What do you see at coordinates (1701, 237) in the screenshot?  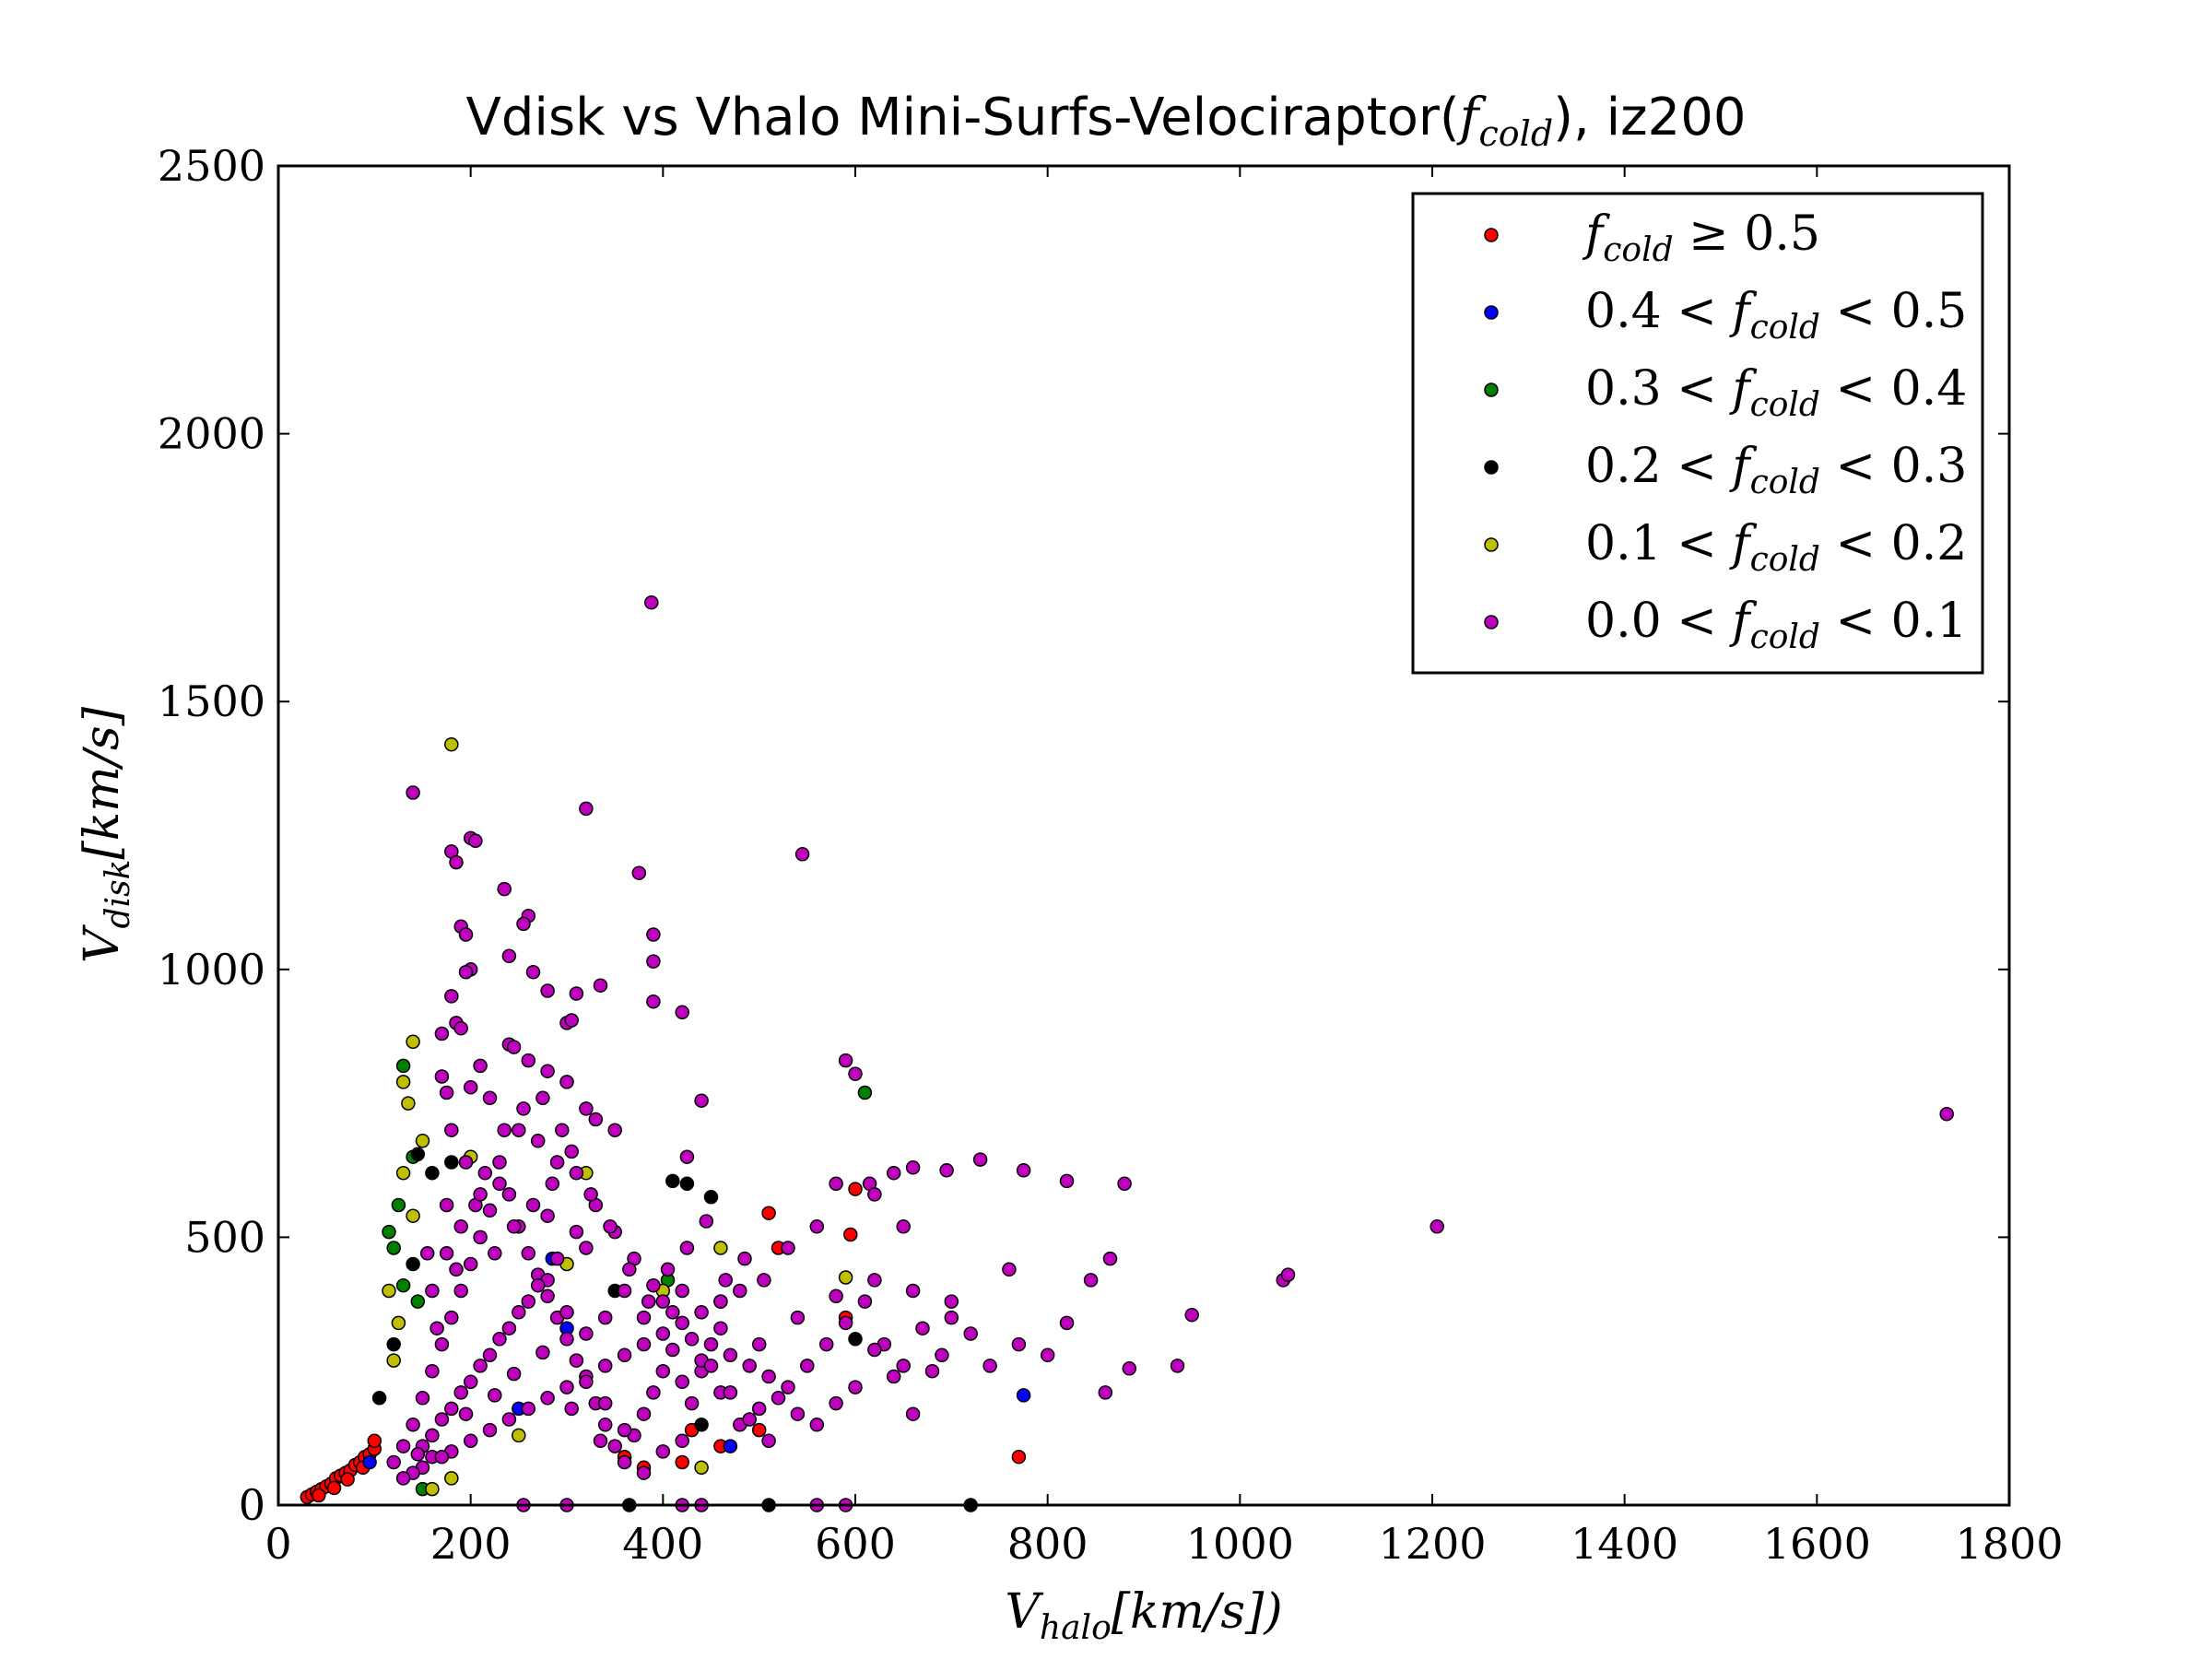 I see `legend-label: fcold ≥ 0.5` at bounding box center [1701, 237].